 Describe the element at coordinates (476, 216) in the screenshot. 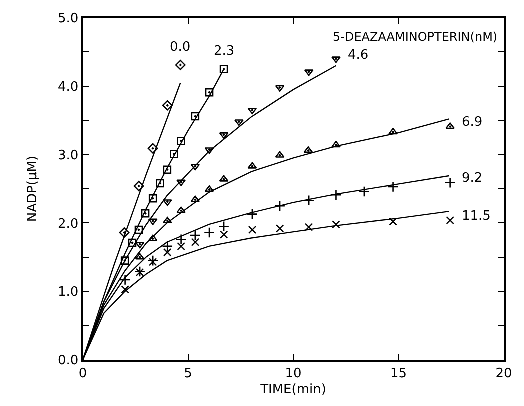

I see `legend-label: 11.5` at that location.